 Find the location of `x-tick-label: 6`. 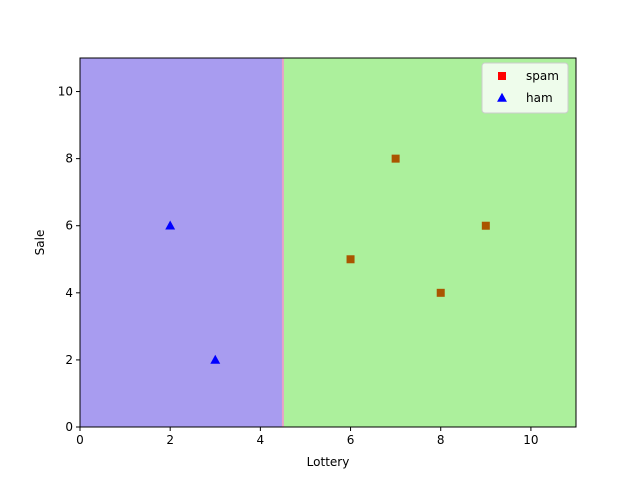

x-tick-label: 6 is located at coordinates (351, 440).